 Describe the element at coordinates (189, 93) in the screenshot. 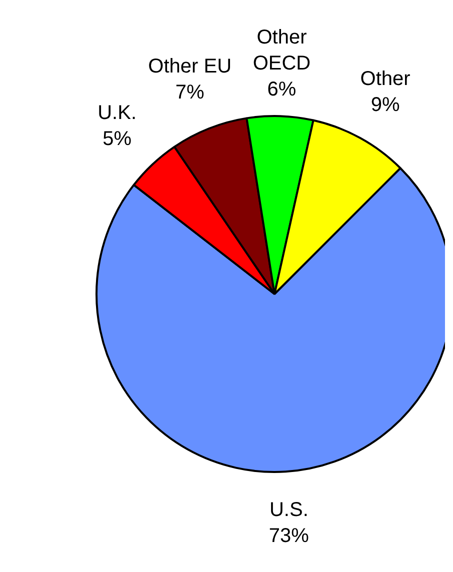

I see `data-label: 7%` at that location.